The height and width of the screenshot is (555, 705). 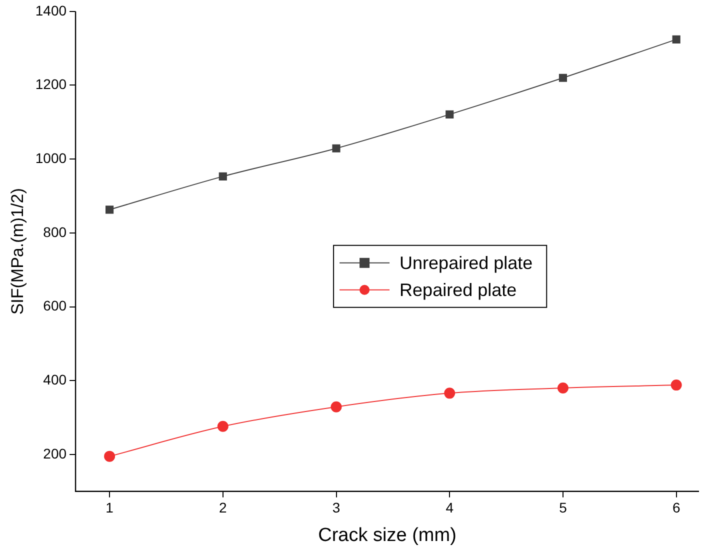 What do you see at coordinates (563, 508) in the screenshot?
I see `x-tick-label: 5` at bounding box center [563, 508].